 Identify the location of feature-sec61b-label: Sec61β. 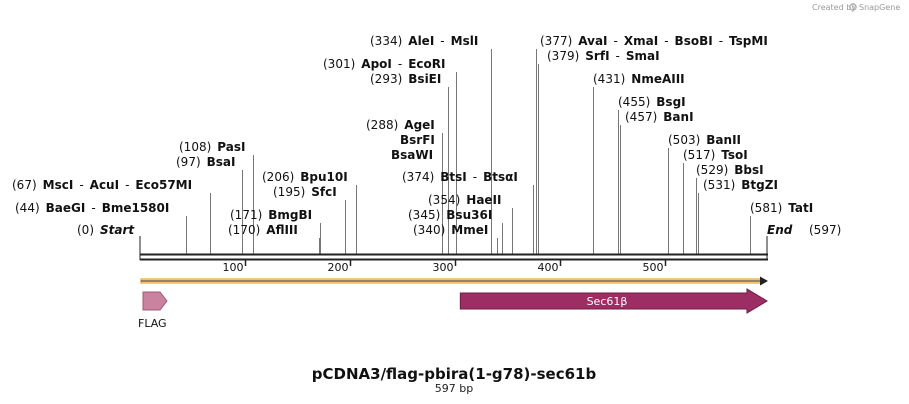
(607, 301).